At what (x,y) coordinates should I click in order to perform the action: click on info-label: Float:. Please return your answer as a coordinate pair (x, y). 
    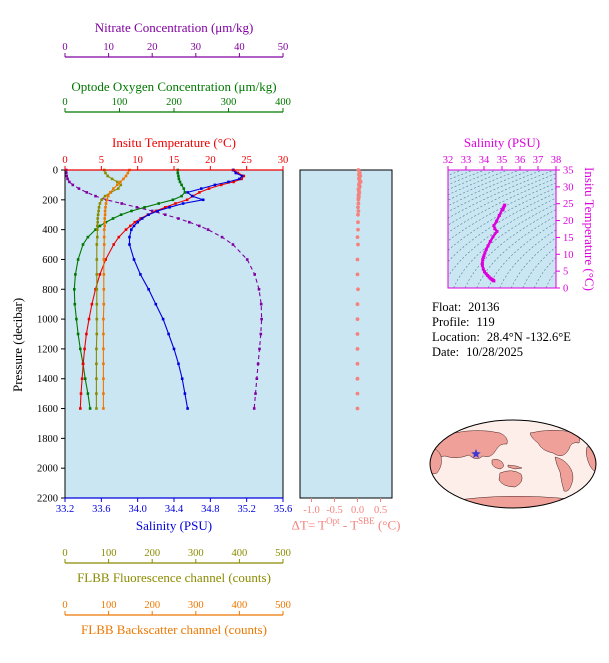
    Looking at the image, I should click on (447, 307).